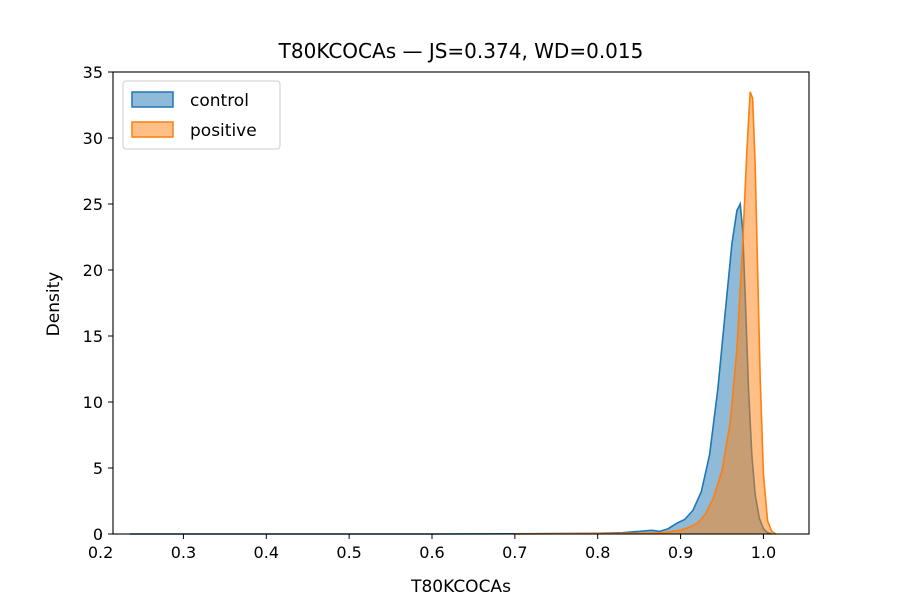 This screenshot has height=600, width=900. I want to click on legend-label-control: control, so click(219, 101).